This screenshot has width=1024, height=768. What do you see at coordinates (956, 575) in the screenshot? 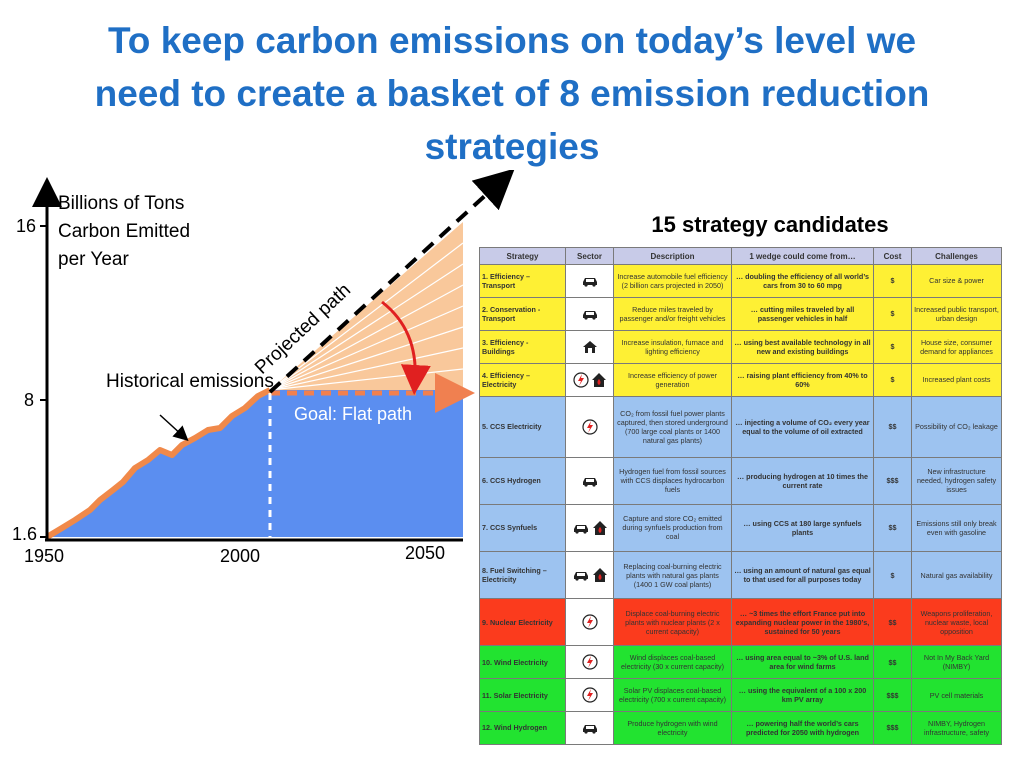
I see `cell-challenges: Natural gas availability` at bounding box center [956, 575].